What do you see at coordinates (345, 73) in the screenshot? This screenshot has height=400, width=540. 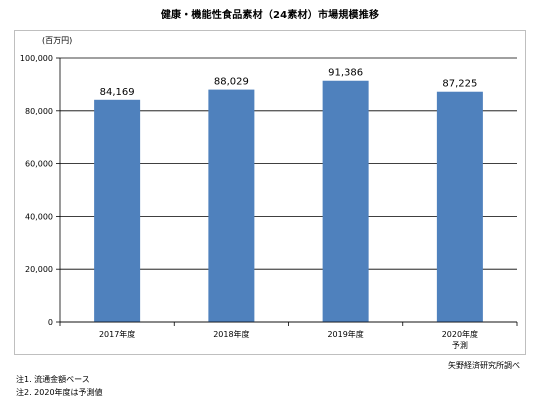 I see `data-label: 91,386` at bounding box center [345, 73].